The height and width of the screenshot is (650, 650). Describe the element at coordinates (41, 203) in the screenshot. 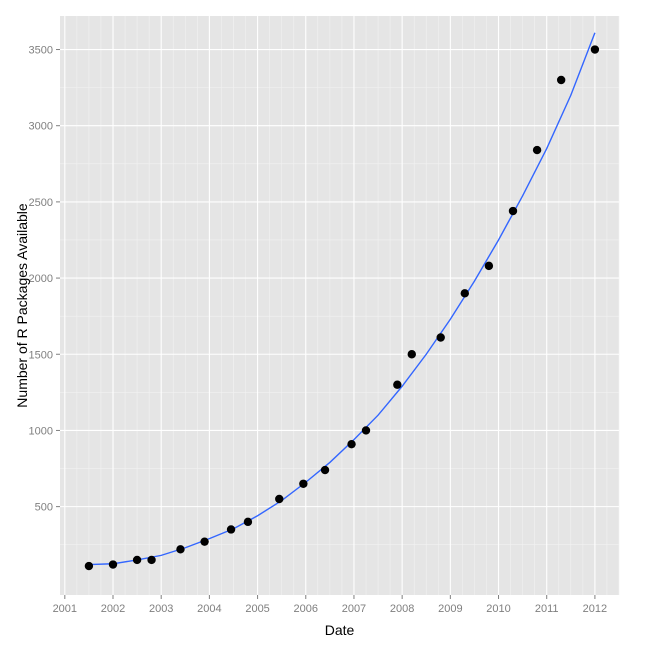

I see `y-tick-label: 2500` at that location.